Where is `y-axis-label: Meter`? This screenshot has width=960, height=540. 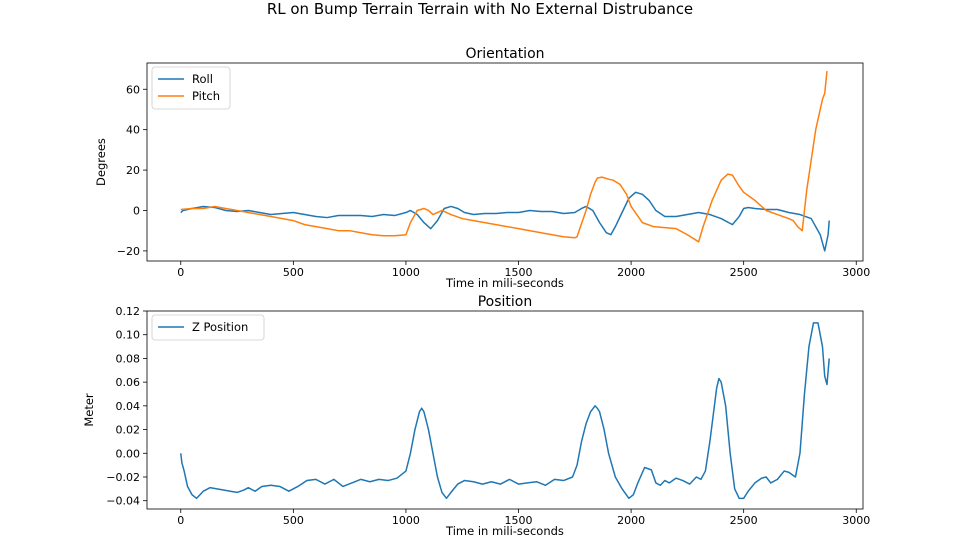 y-axis-label: Meter is located at coordinates (89, 410).